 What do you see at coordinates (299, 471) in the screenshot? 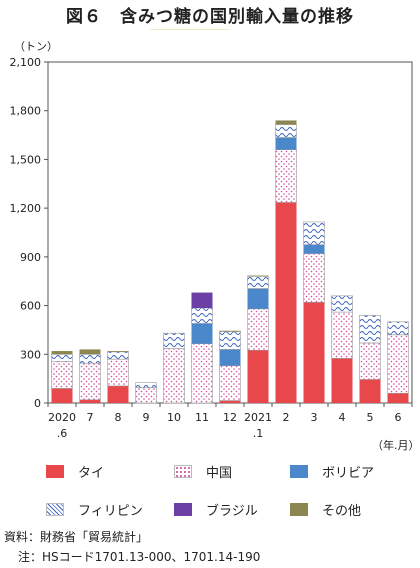
I see `legend-swatch-bolivia` at bounding box center [299, 471].